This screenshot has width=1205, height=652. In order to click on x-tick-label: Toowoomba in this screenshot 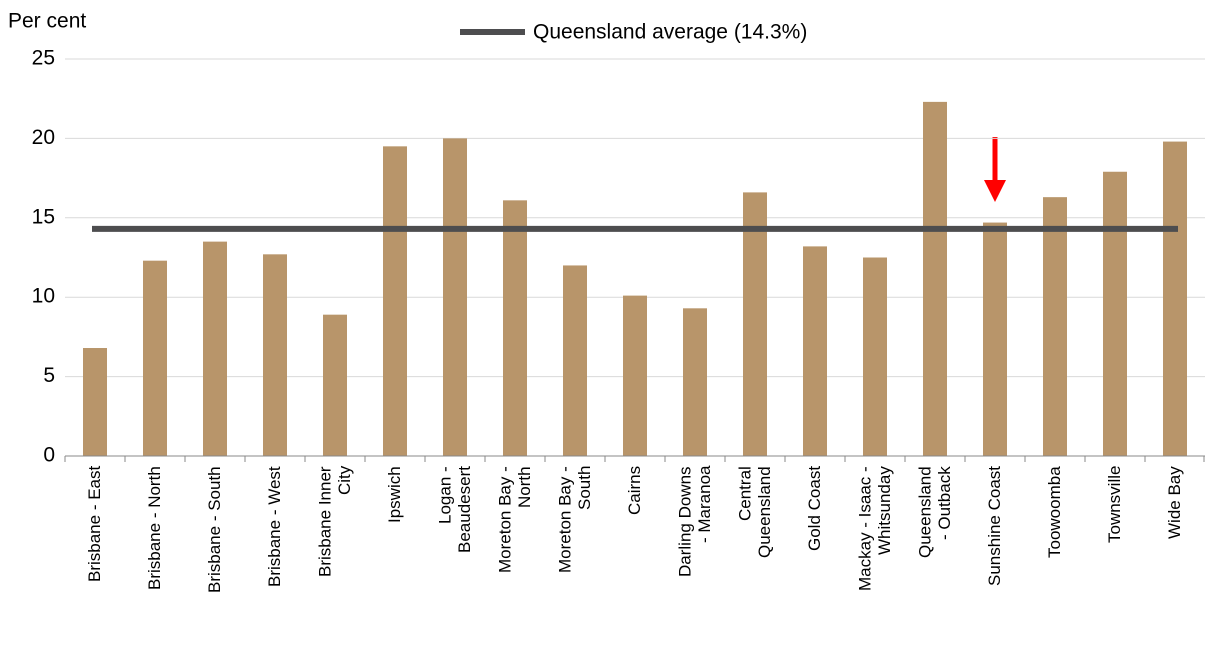, I will do `click(1055, 512)`.